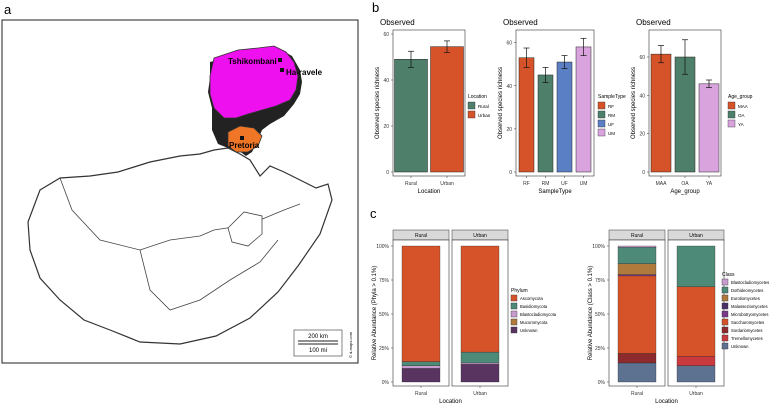  I want to click on legend-swatch-saccharomycetes, so click(725, 322).